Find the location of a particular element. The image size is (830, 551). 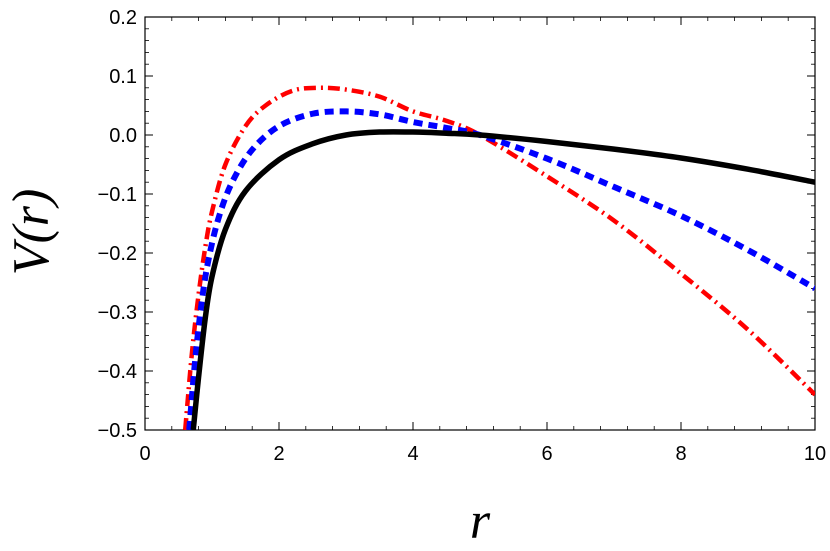

y-tick-label: 0.2 is located at coordinates (123, 18).